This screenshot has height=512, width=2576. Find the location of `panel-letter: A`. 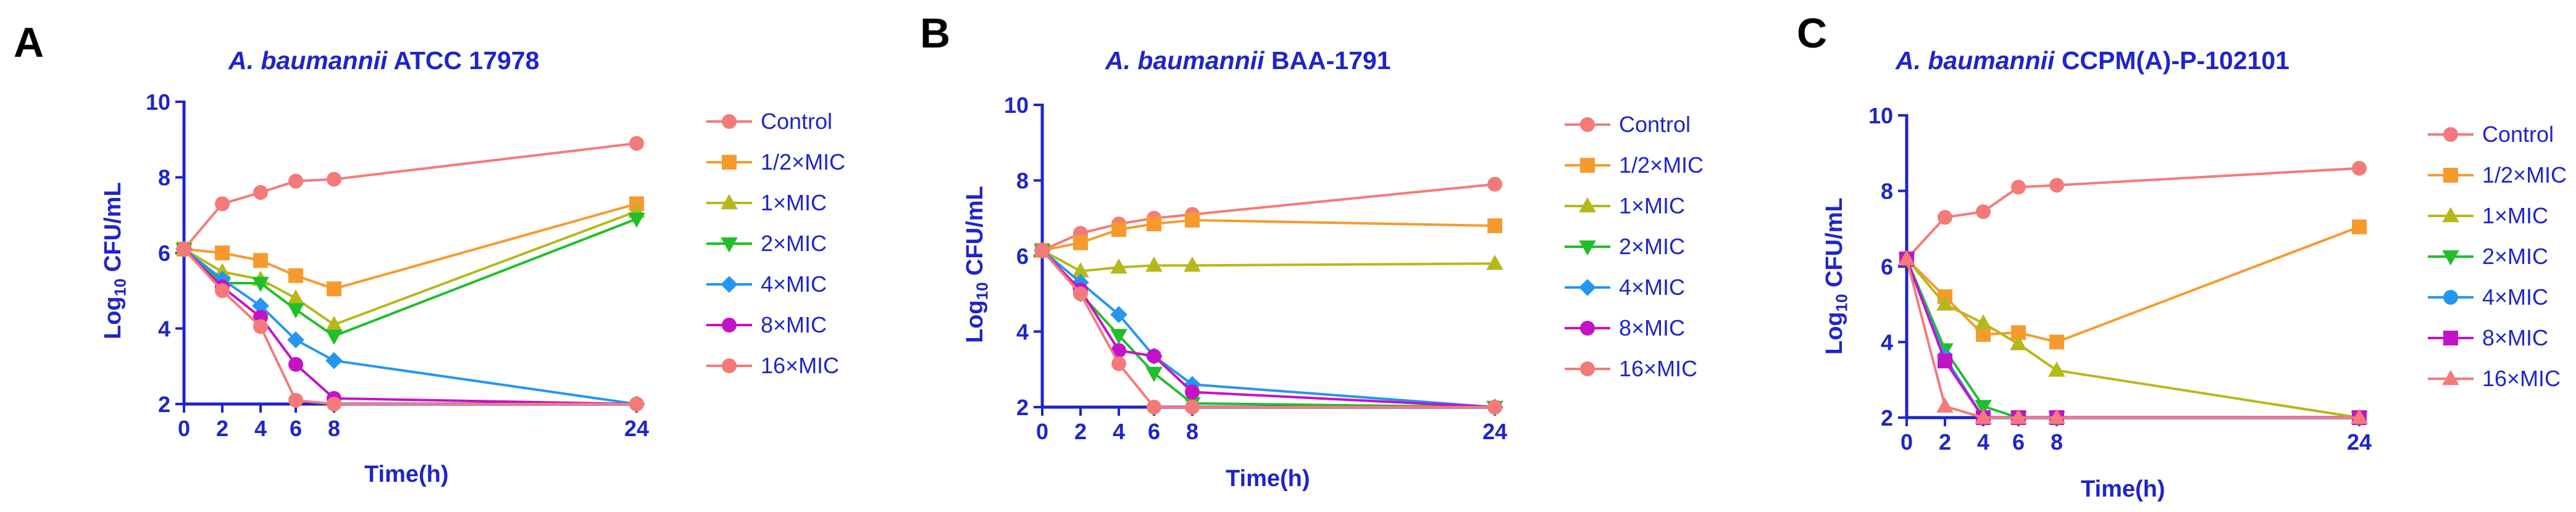

panel-letter: A is located at coordinates (29, 43).